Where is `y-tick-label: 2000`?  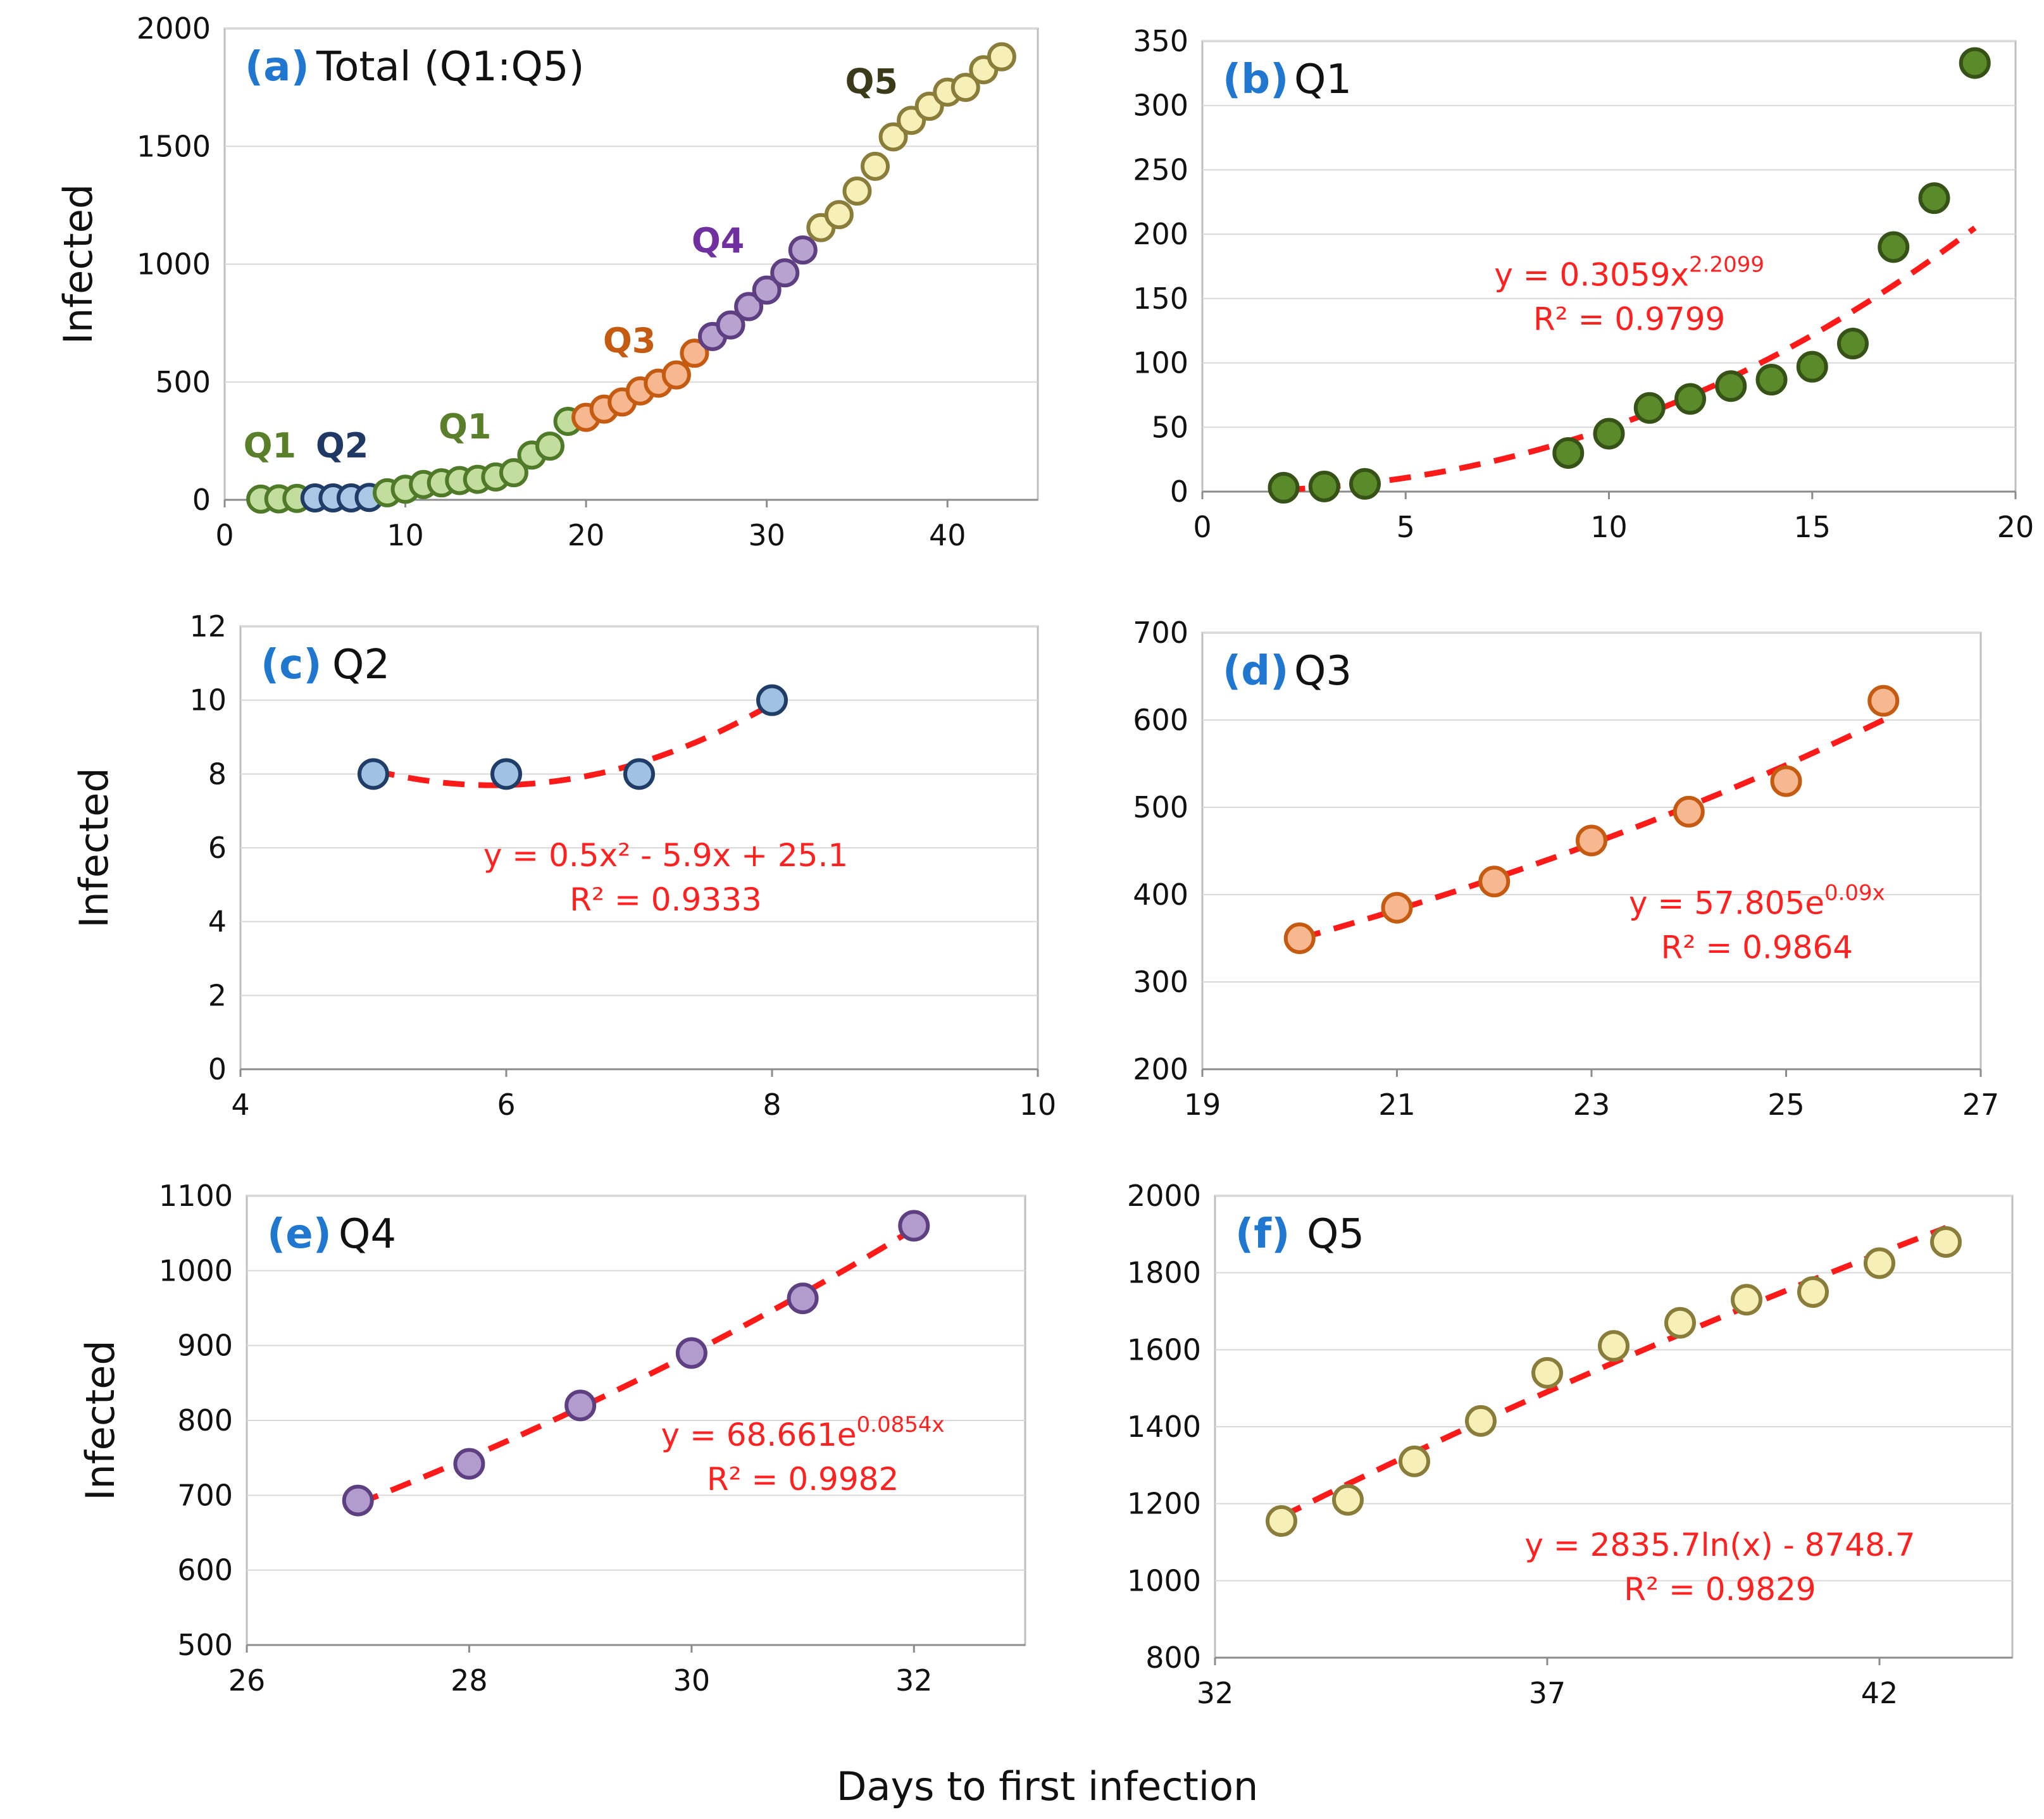 y-tick-label: 2000 is located at coordinates (174, 28).